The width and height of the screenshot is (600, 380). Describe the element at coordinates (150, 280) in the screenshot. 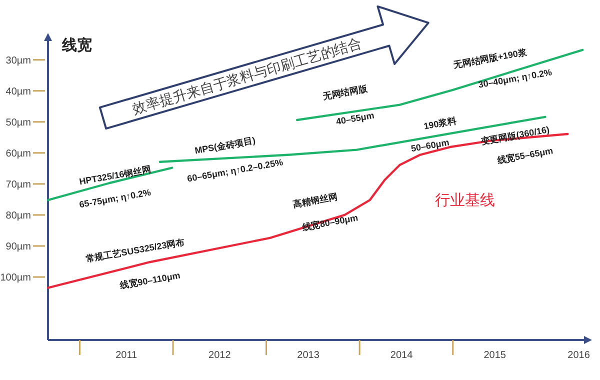

I see `annotation: 线宽90–110μm` at that location.